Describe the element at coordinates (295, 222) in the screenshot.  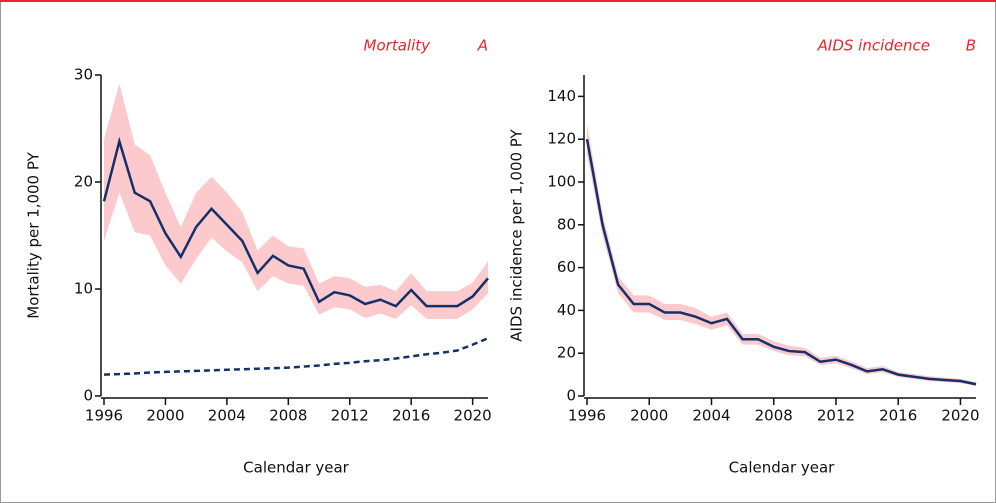
I see `line` at that location.